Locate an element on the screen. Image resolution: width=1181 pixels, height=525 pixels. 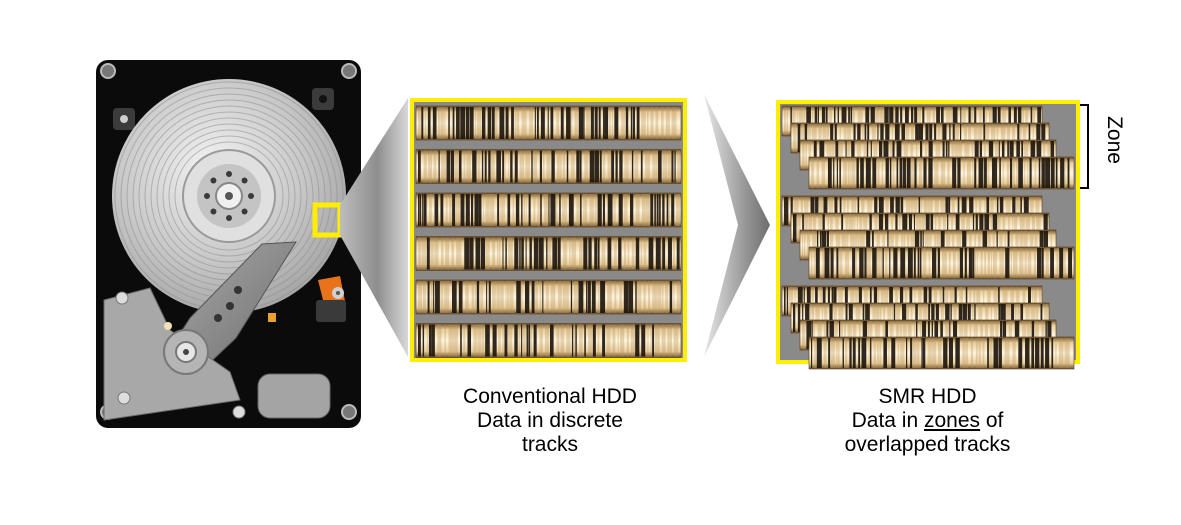
smr-line2-post: of is located at coordinates (992, 420).